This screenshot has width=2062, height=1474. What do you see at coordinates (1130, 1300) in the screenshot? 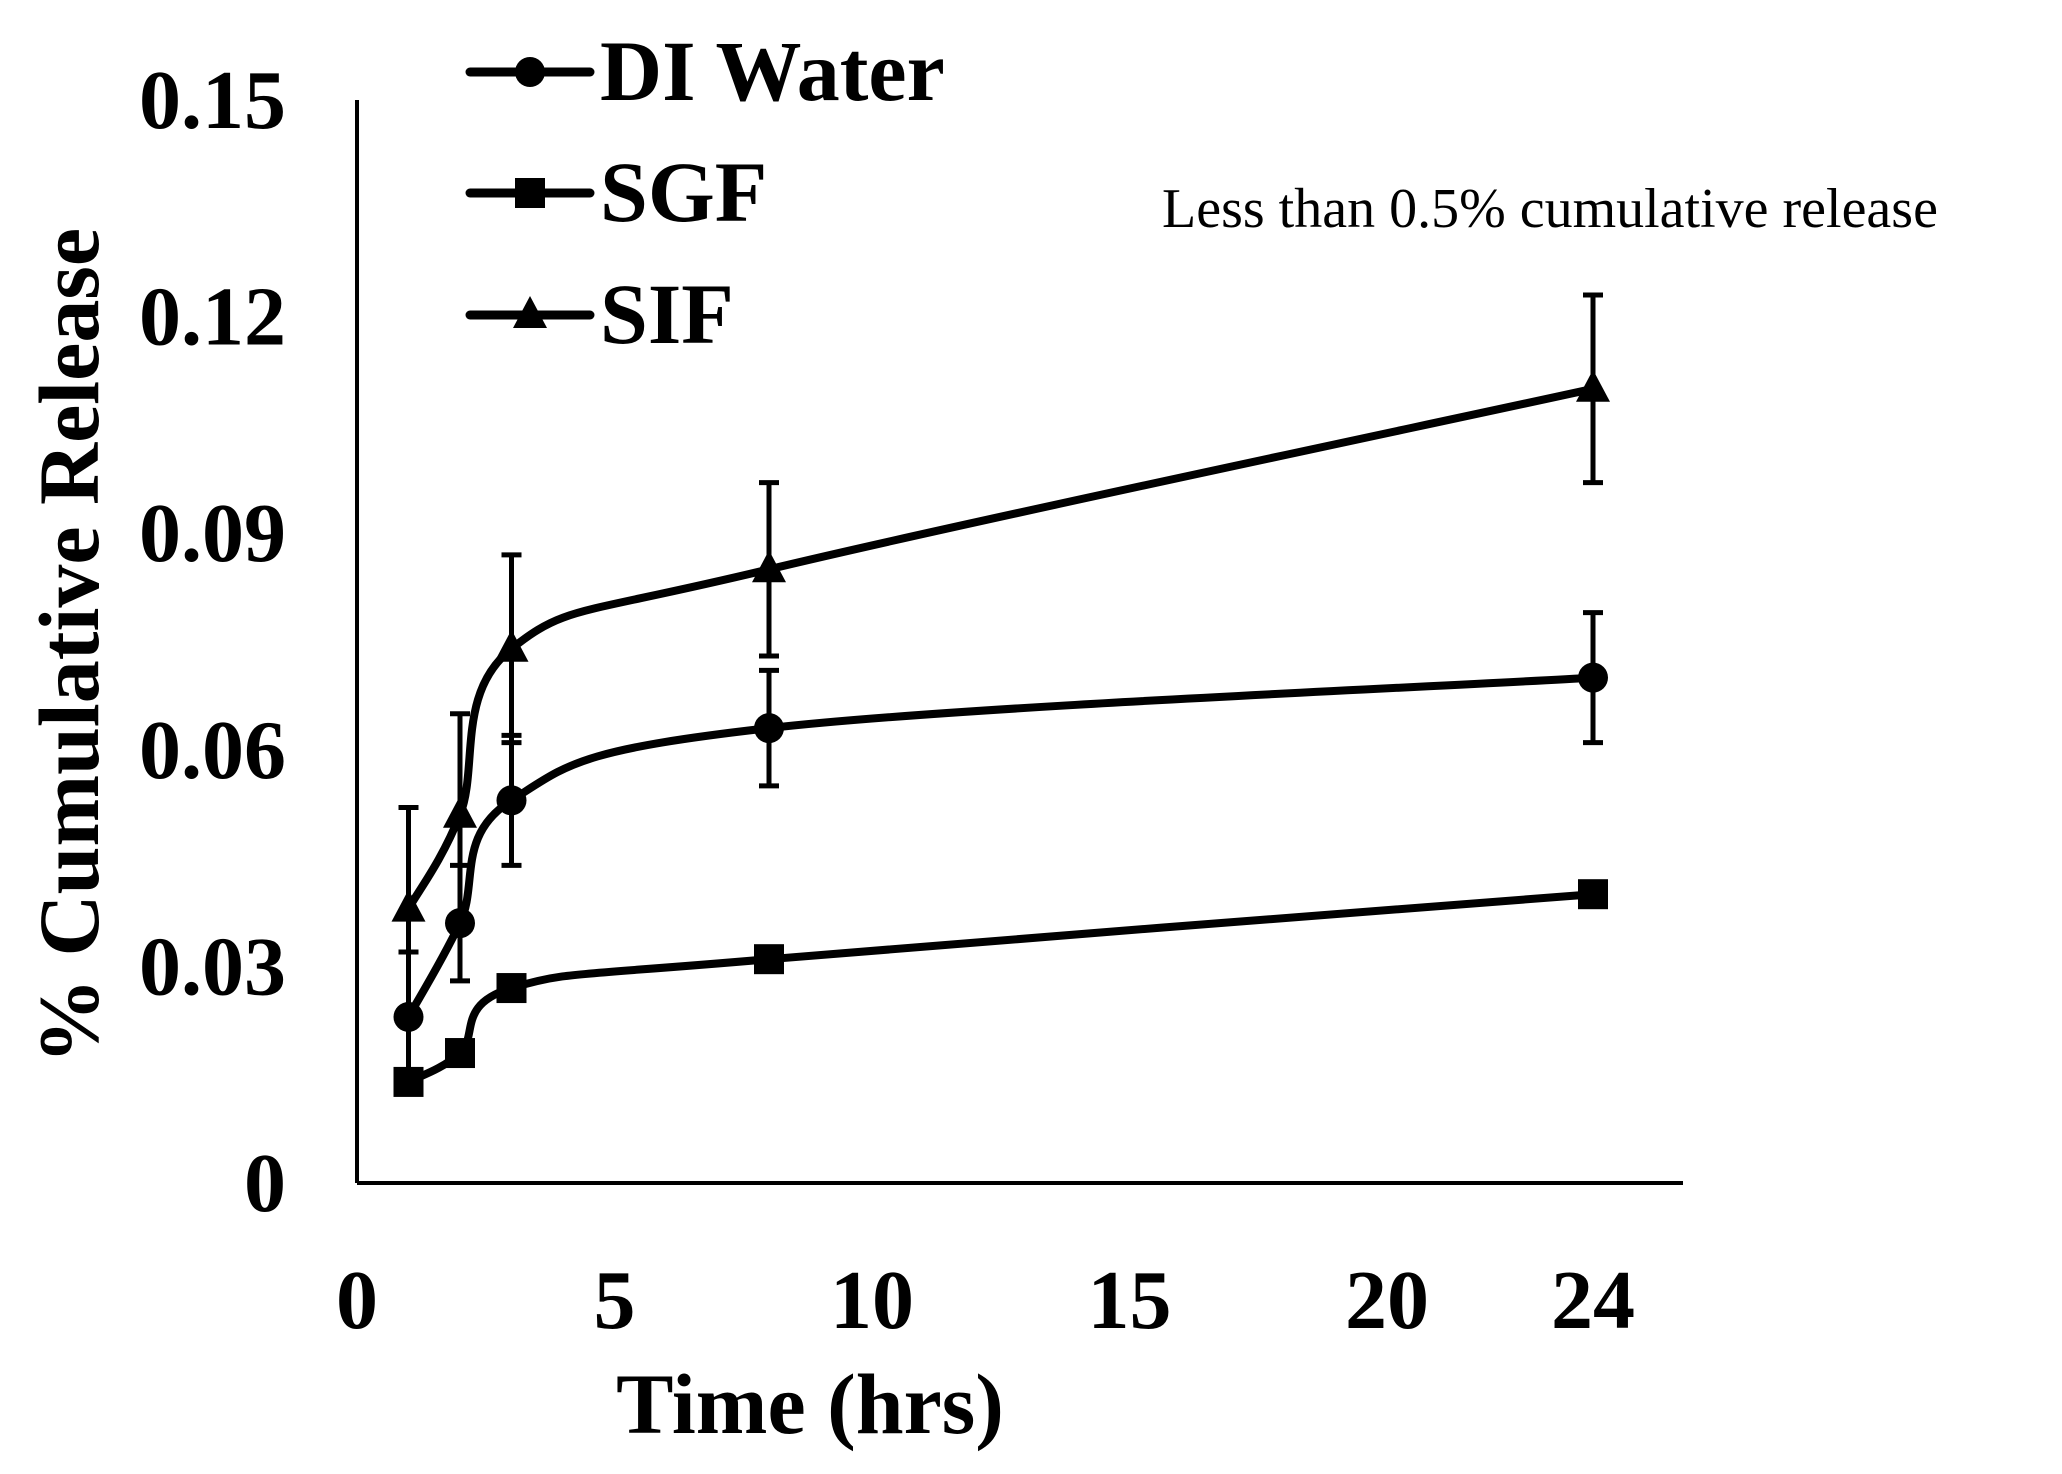
I see `x-tick-label: 15` at bounding box center [1130, 1300].